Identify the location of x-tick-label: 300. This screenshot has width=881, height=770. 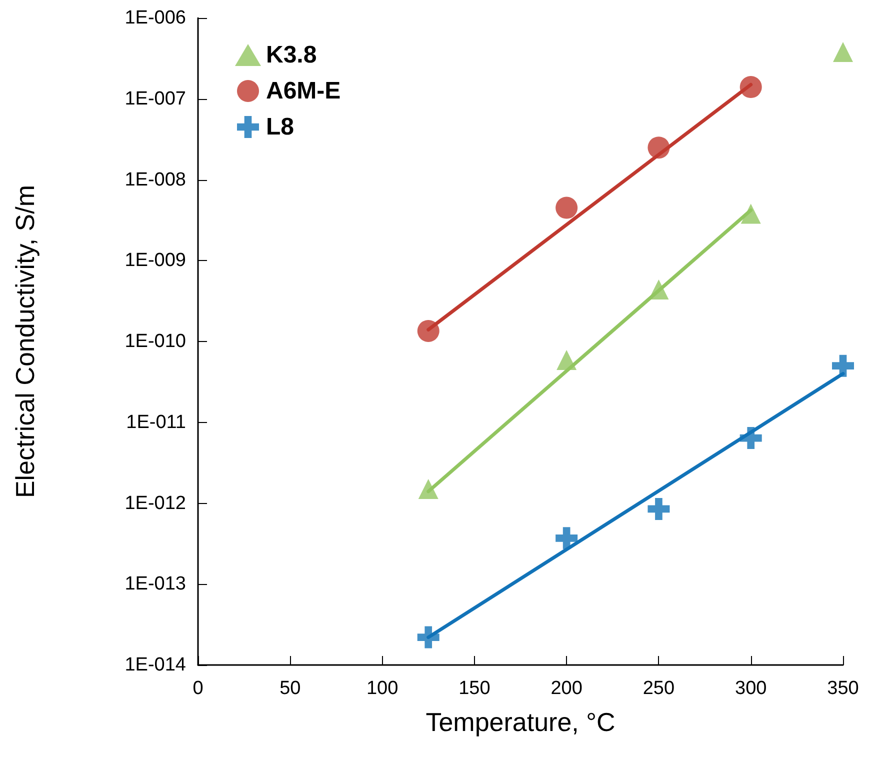
(751, 688).